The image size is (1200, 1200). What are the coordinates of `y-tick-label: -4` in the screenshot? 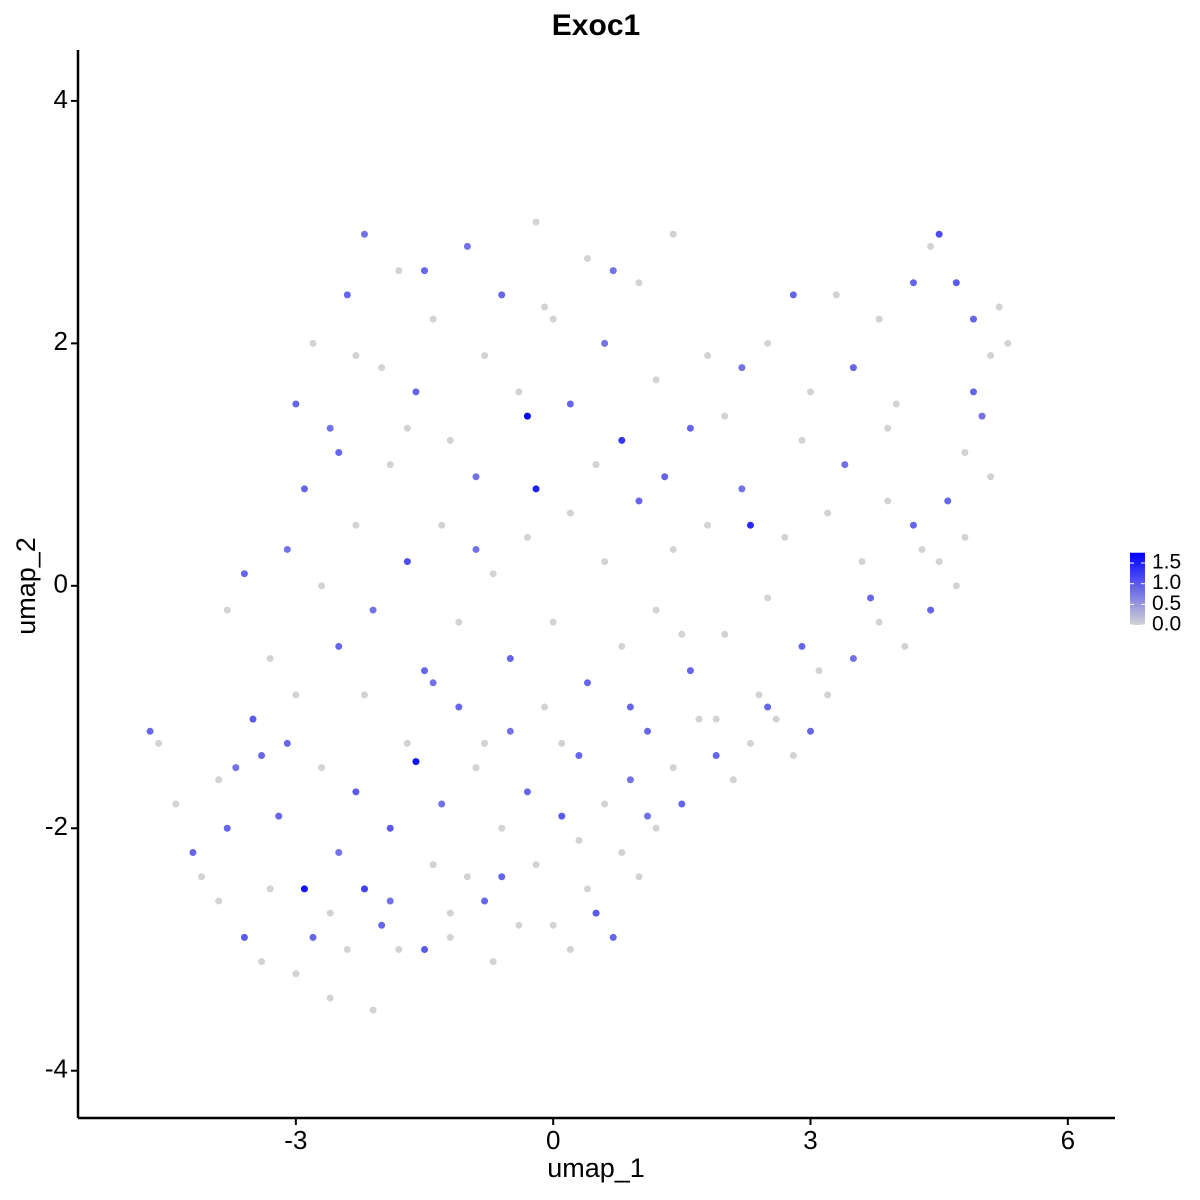 It's located at (56, 1069).